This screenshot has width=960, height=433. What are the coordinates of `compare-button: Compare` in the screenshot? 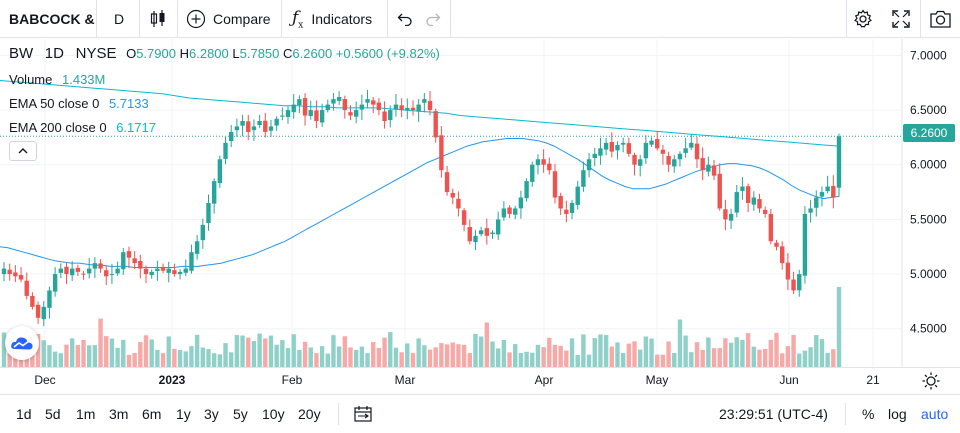 It's located at (228, 19).